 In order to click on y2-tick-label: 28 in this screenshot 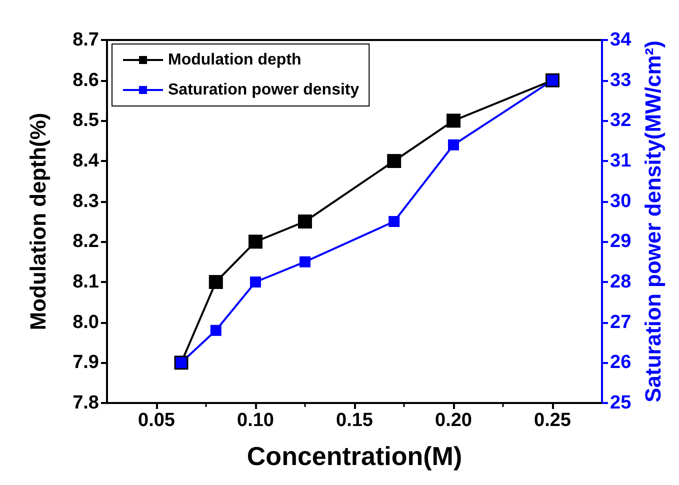, I will do `click(621, 282)`.